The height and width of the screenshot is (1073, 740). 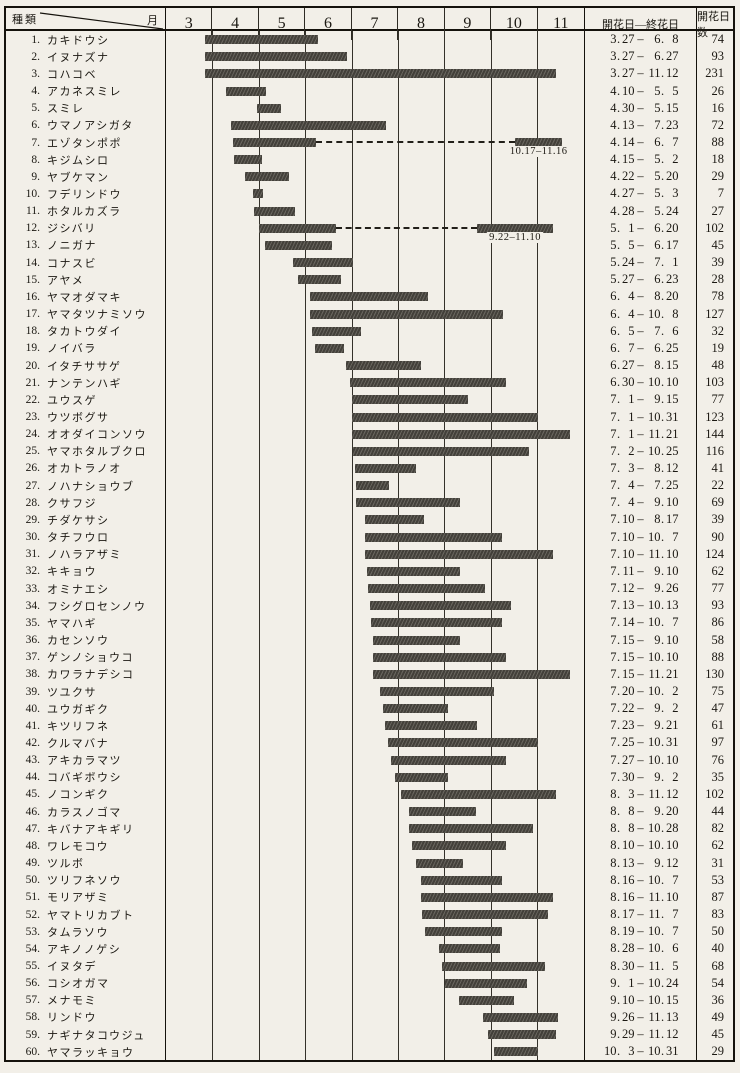 What do you see at coordinates (32, 691) in the screenshot?
I see `species-number: 39.` at bounding box center [32, 691].